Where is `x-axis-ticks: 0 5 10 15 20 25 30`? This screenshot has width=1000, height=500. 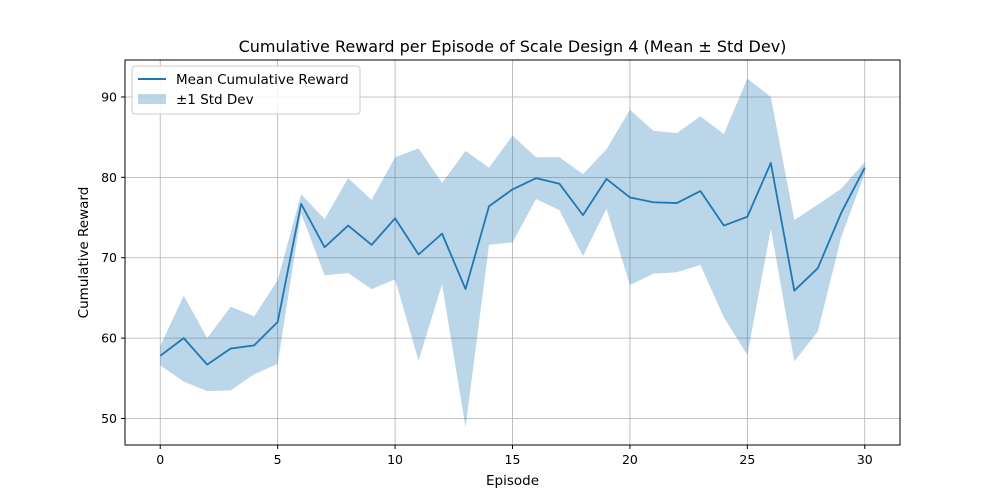 x-axis-ticks: 0 5 10 15 20 25 30 is located at coordinates (514, 456).